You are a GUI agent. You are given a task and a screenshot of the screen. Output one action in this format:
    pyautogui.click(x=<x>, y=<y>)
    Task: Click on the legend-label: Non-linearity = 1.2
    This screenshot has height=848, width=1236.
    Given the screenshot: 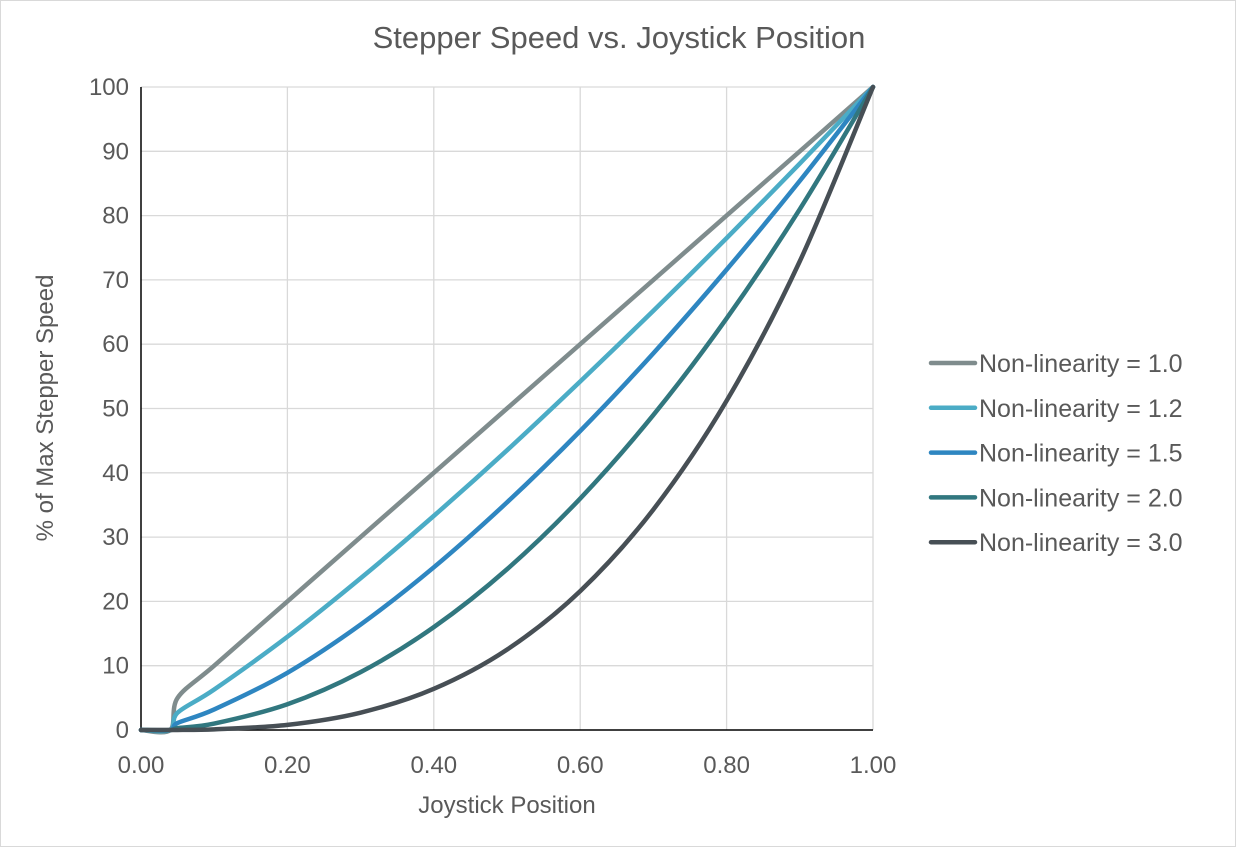 What is the action you would take?
    pyautogui.click(x=1081, y=409)
    